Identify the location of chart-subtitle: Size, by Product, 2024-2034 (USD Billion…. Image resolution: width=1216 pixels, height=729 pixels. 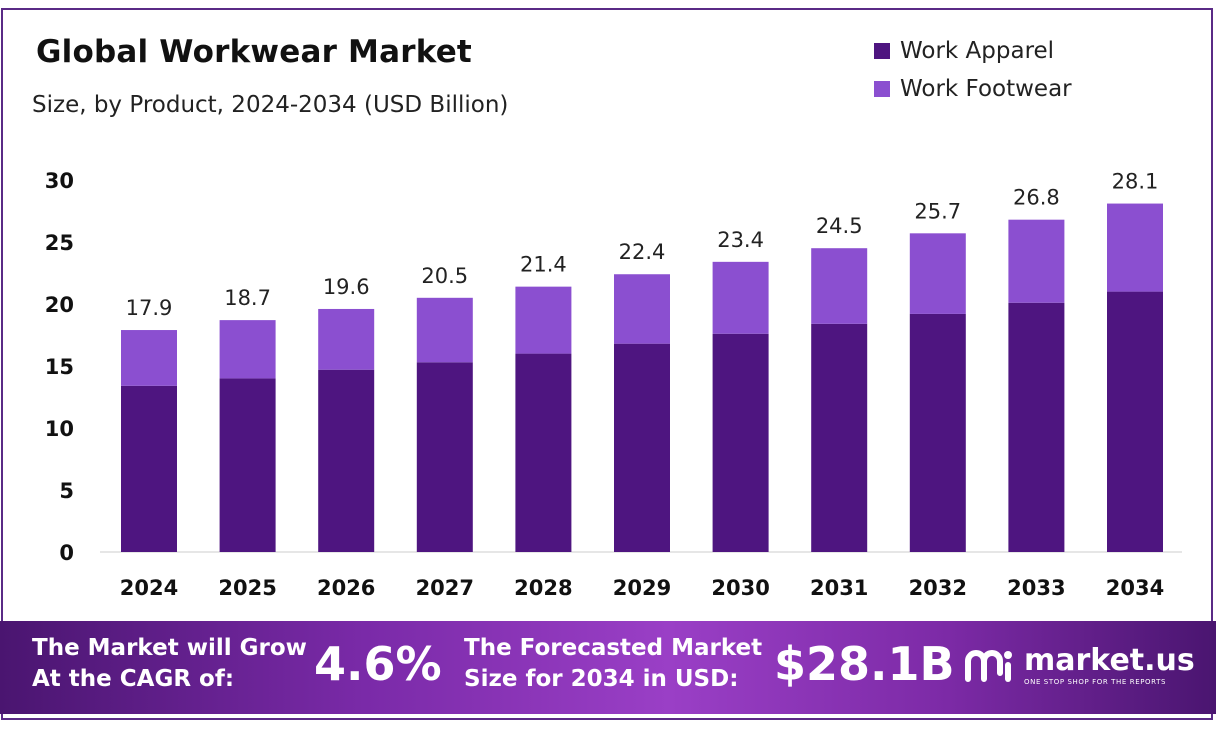
(270, 105).